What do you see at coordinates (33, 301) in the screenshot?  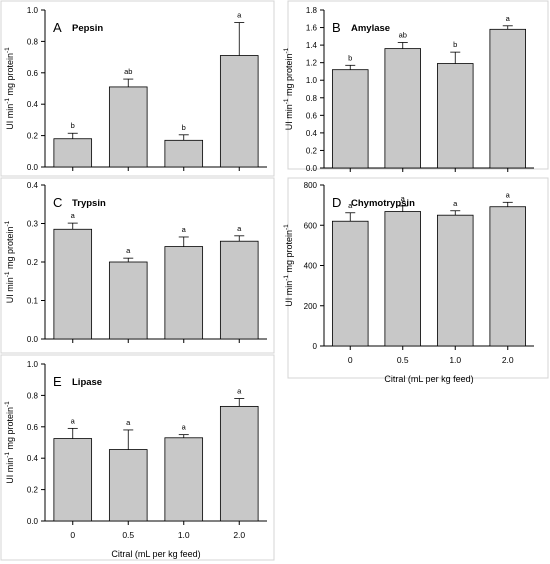 I see `y-tick-label: 0.1` at bounding box center [33, 301].